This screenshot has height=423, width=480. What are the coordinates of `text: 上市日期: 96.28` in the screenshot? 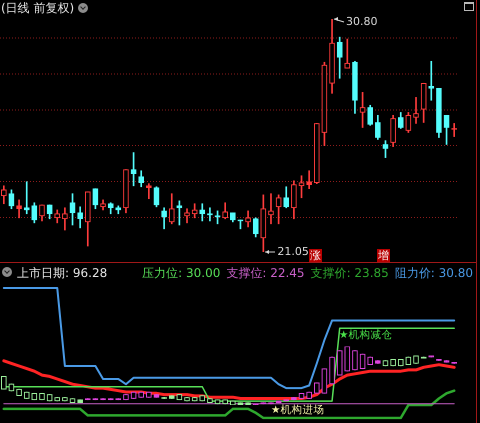 It's located at (62, 273).